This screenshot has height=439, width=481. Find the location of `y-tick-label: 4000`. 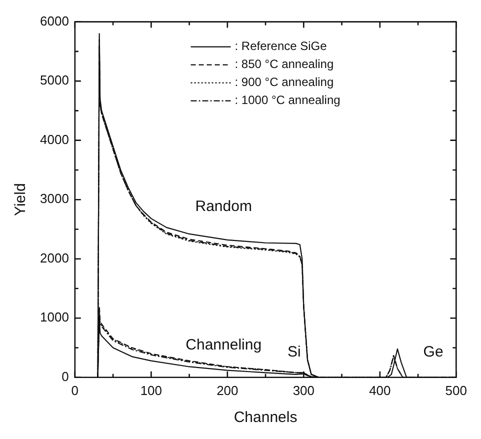

y-tick-label: 4000 is located at coordinates (54, 139).